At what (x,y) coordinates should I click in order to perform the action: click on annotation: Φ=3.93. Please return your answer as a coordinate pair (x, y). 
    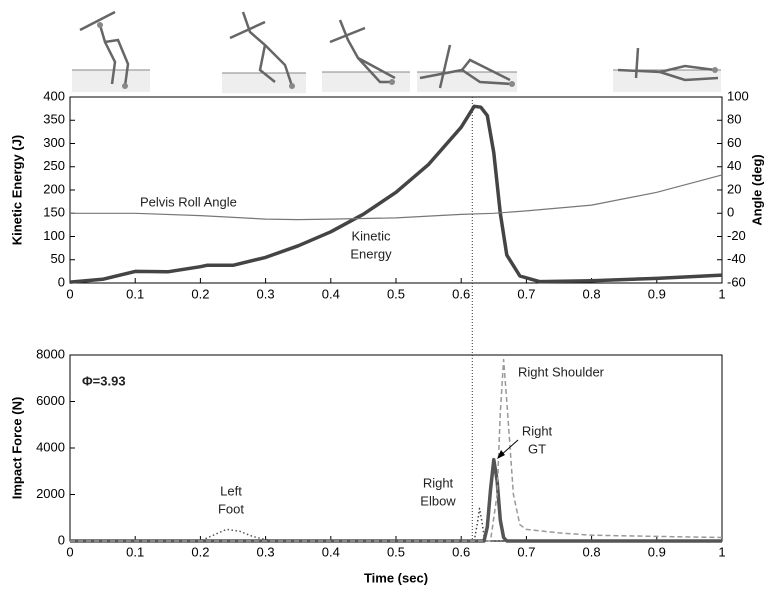
    Looking at the image, I should click on (104, 380).